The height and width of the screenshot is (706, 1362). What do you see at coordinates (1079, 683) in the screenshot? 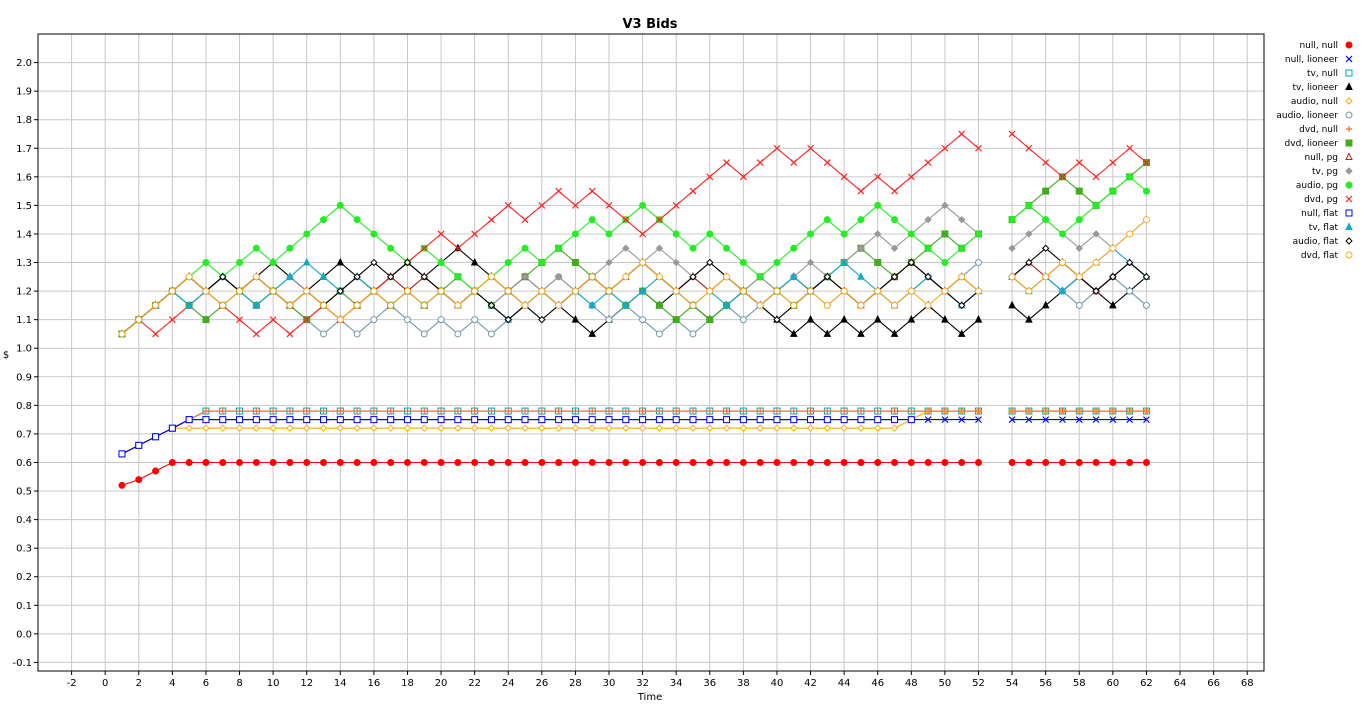
I see `x-tick-label: 58` at bounding box center [1079, 683].